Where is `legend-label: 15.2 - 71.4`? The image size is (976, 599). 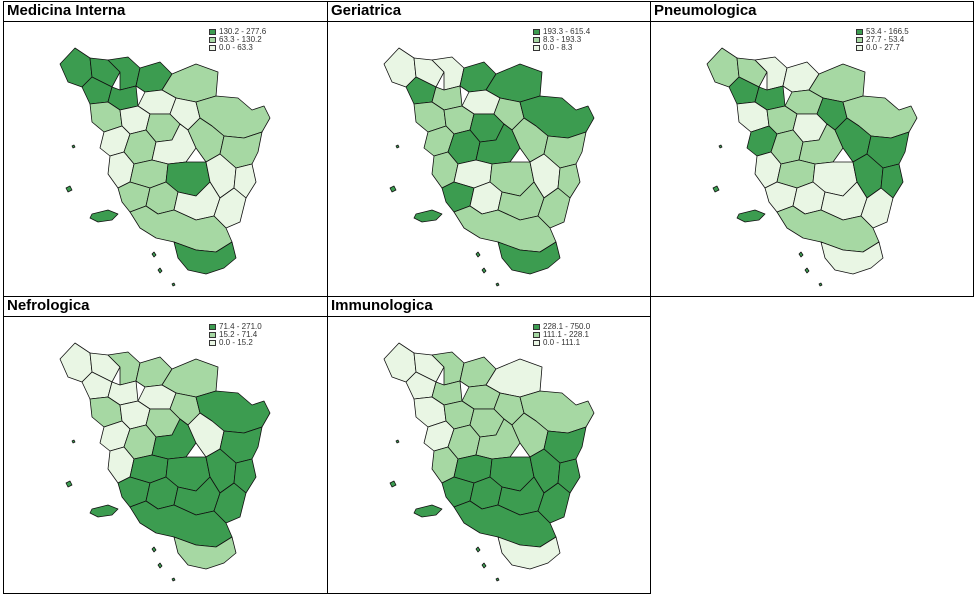 legend-label: 15.2 - 71.4 is located at coordinates (238, 334).